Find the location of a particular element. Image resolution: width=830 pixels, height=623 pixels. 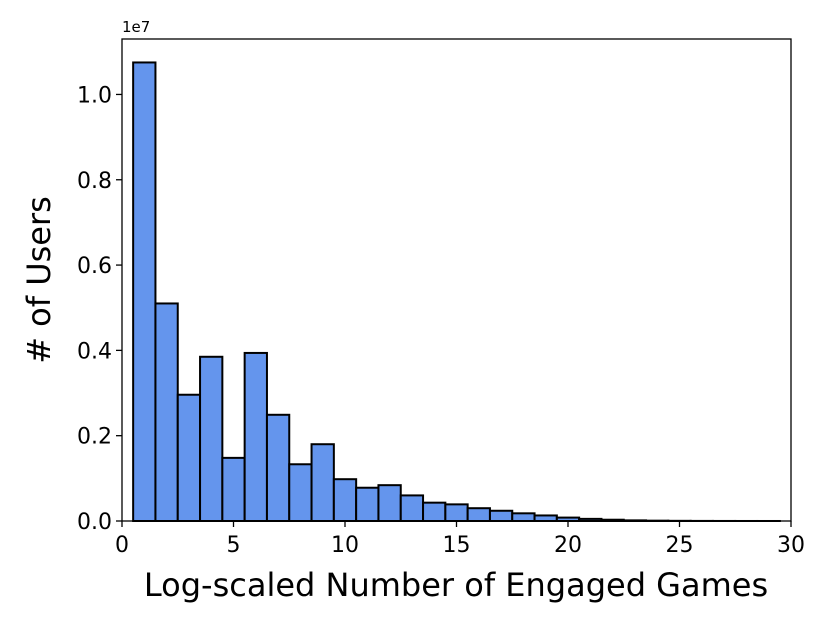

y-tick-label: 0.8 is located at coordinates (94, 181).